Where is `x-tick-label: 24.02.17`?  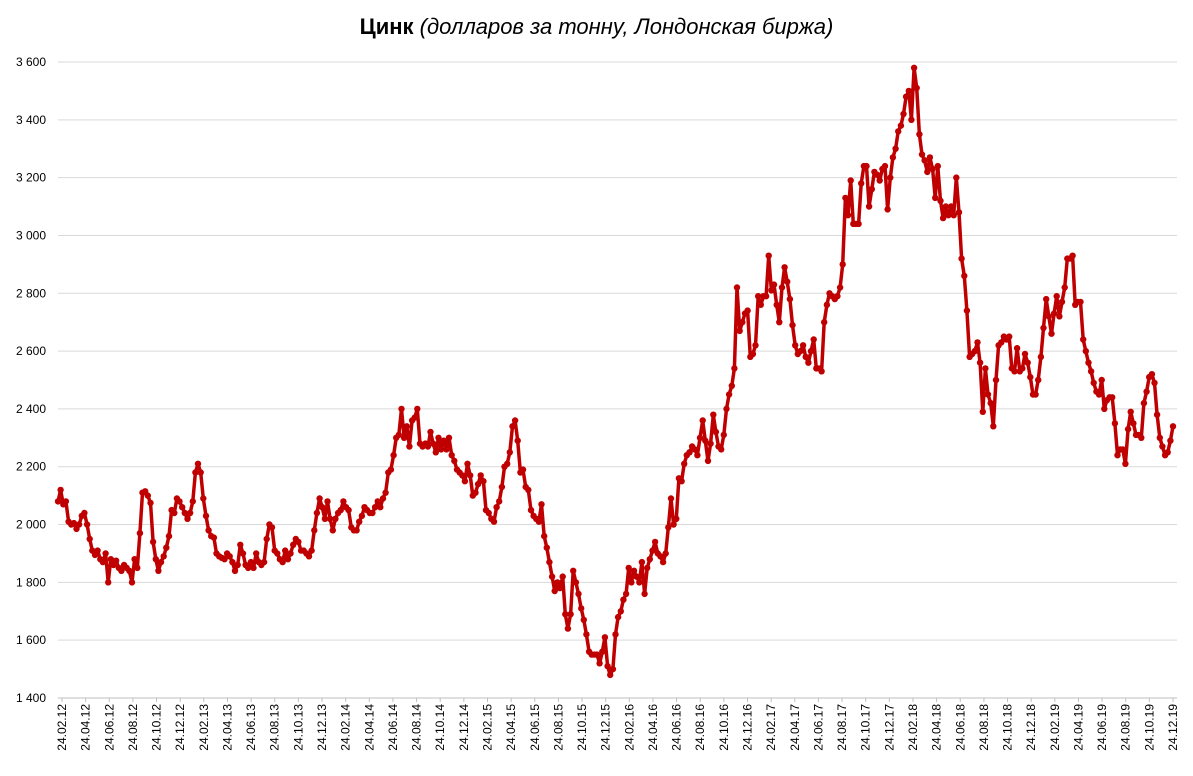 x-tick-label: 24.02.17 is located at coordinates (771, 727).